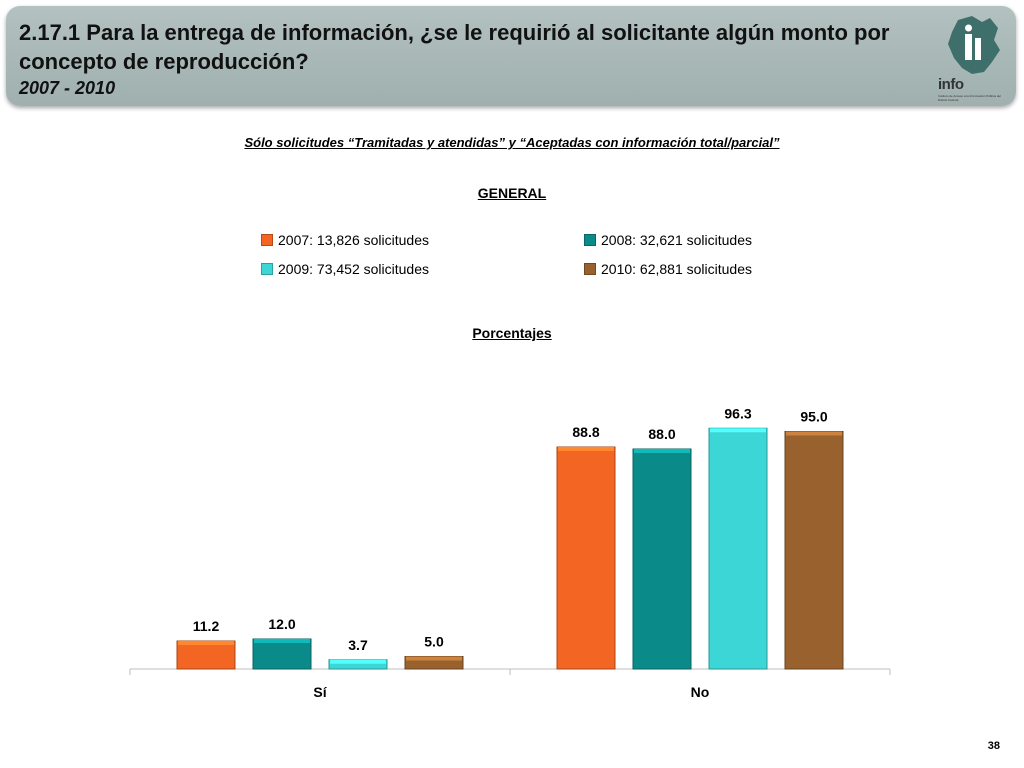 The image size is (1024, 768). Describe the element at coordinates (737, 413) in the screenshot. I see `data-label-no-2009: 96.3` at that location.